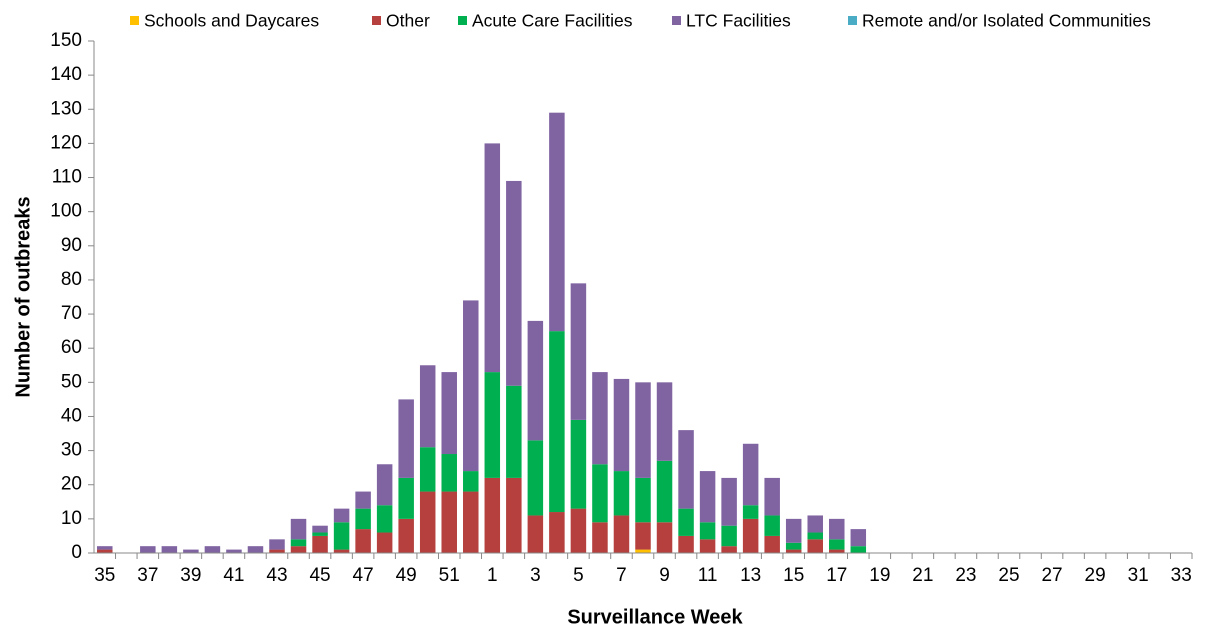 Image resolution: width=1208 pixels, height=634 pixels. I want to click on y-tick-label: 50, so click(71, 381).